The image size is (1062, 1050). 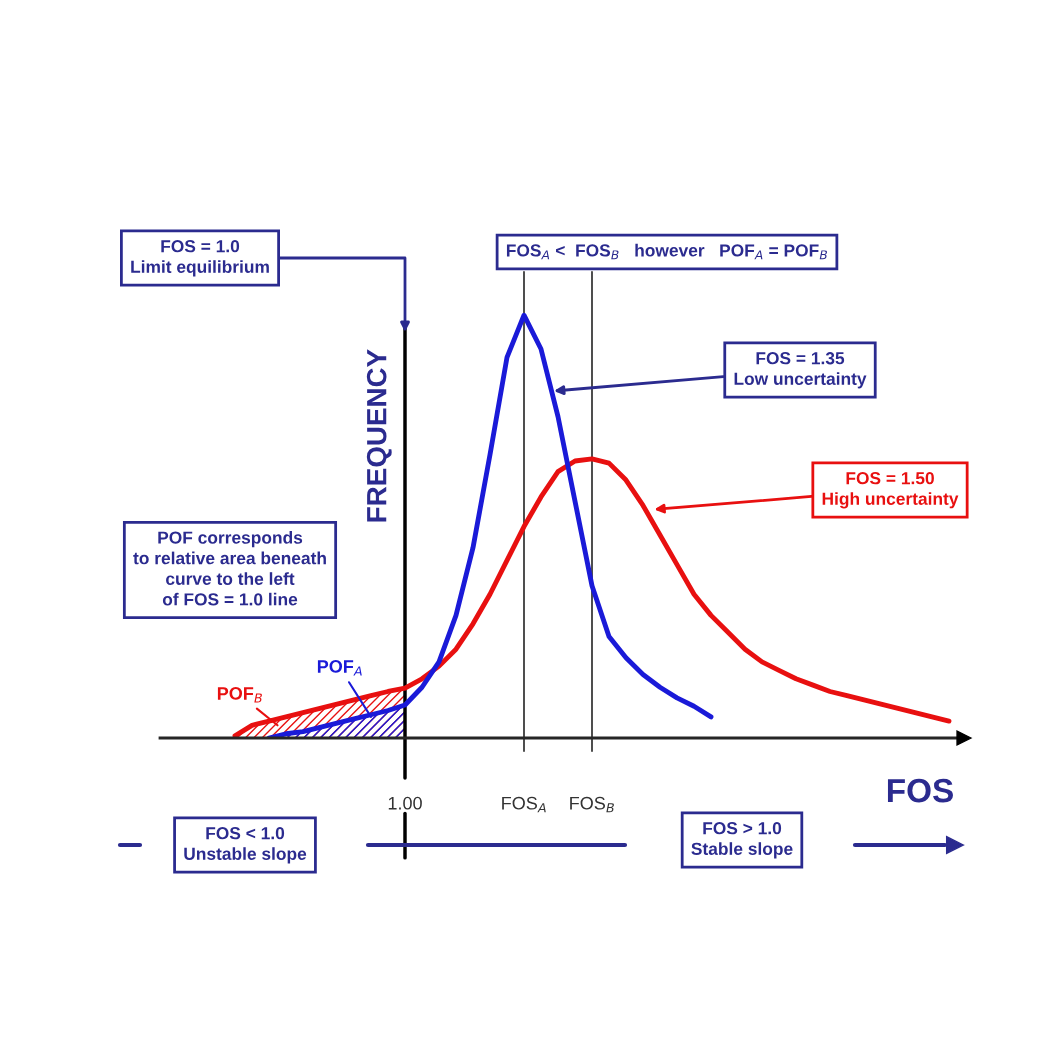 What do you see at coordinates (245, 845) in the screenshot?
I see `text: FOS < 1.0 Unstable slope` at bounding box center [245, 845].